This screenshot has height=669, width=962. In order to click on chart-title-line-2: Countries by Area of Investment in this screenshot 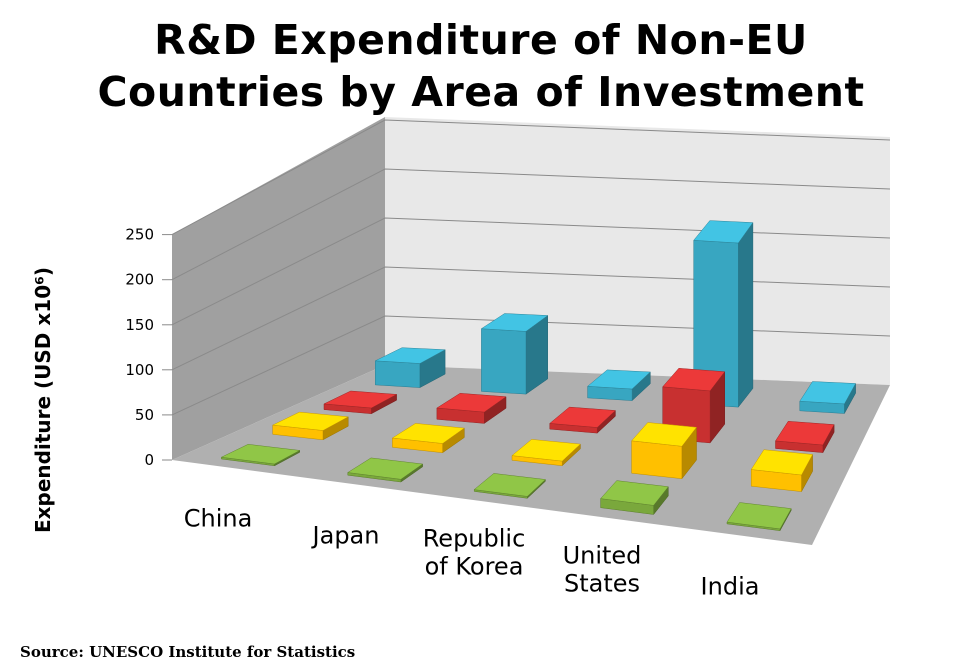, I will do `click(481, 92)`.